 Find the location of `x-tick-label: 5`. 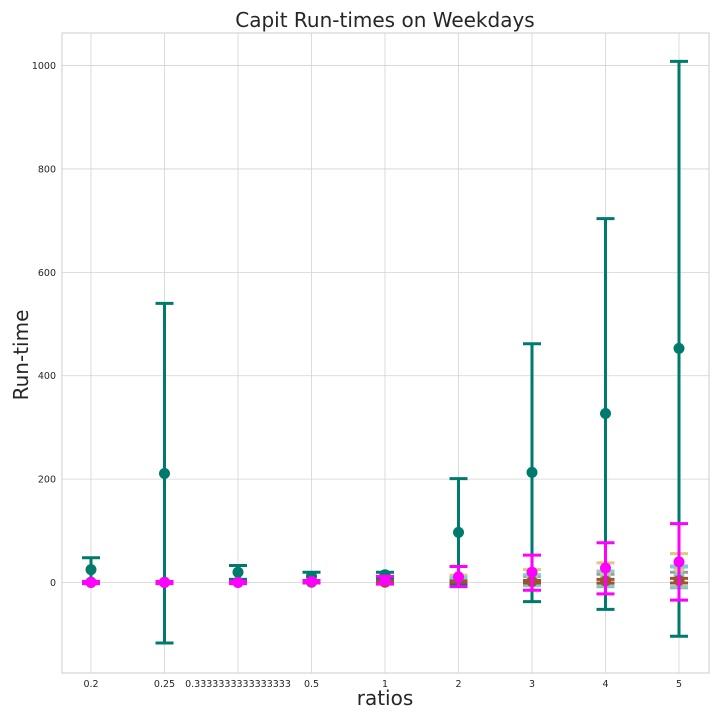

x-tick-label: 5 is located at coordinates (679, 684).